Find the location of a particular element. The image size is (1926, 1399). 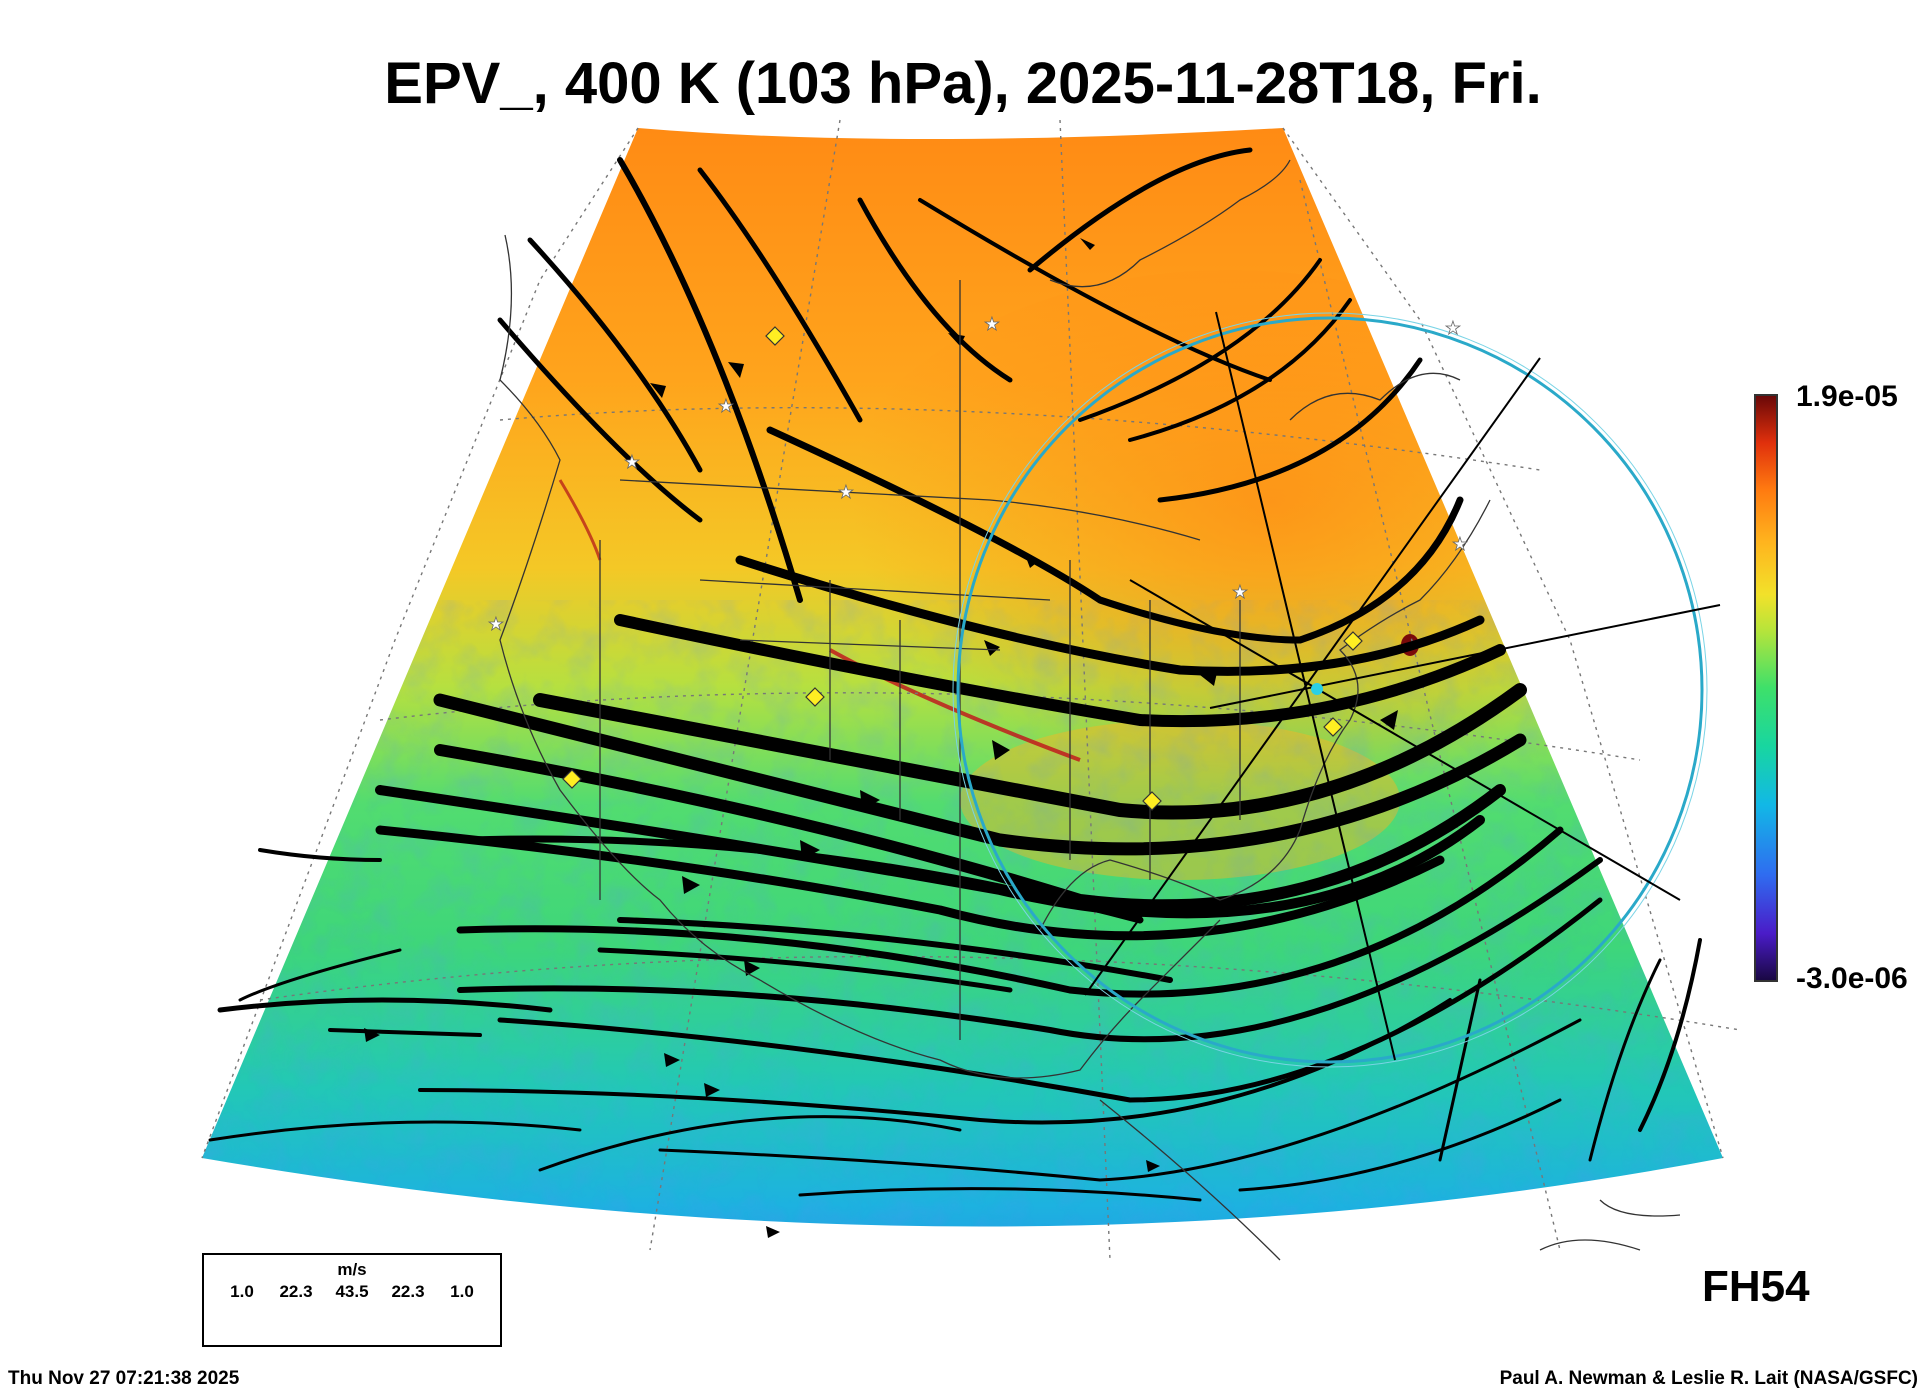

forecast-hour-label: FH54 is located at coordinates (1756, 1286).